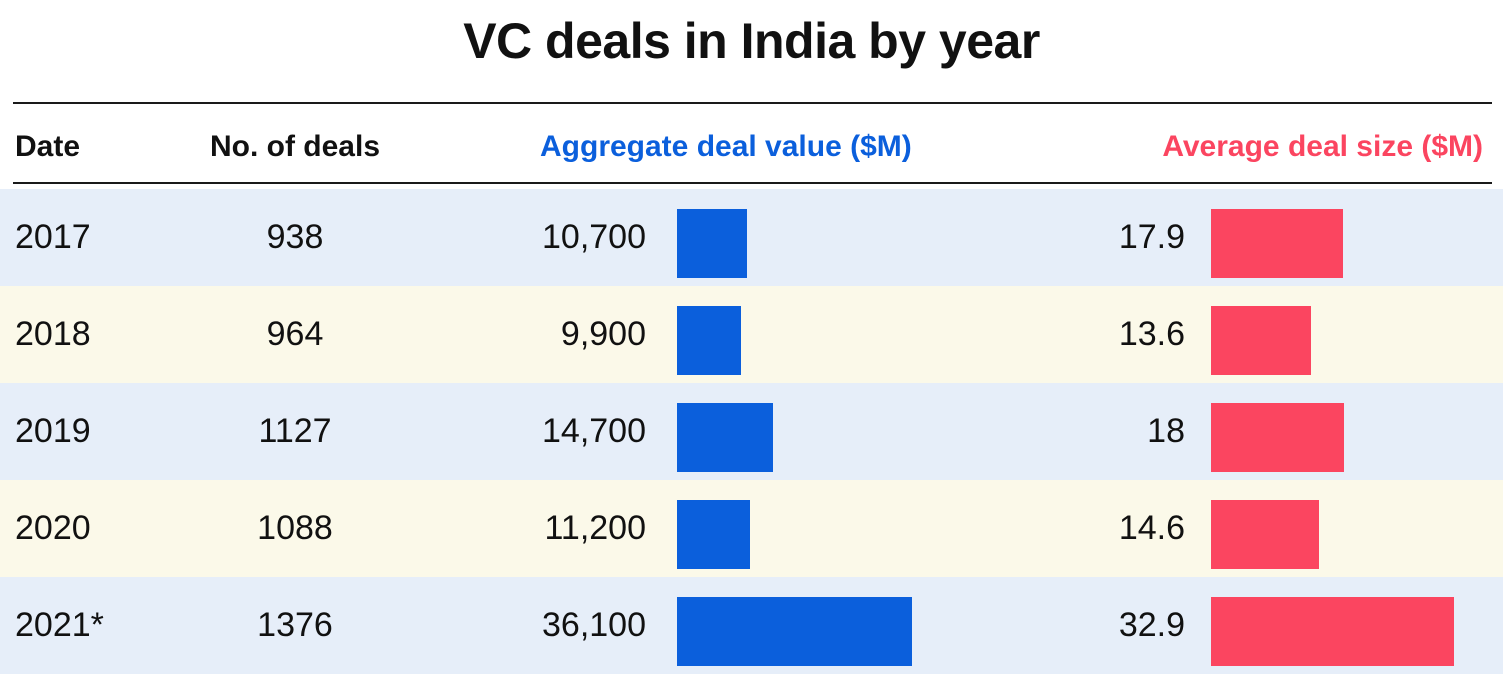 Image resolution: width=1503 pixels, height=676 pixels. I want to click on row-average-label: 32.9, so click(1151, 625).